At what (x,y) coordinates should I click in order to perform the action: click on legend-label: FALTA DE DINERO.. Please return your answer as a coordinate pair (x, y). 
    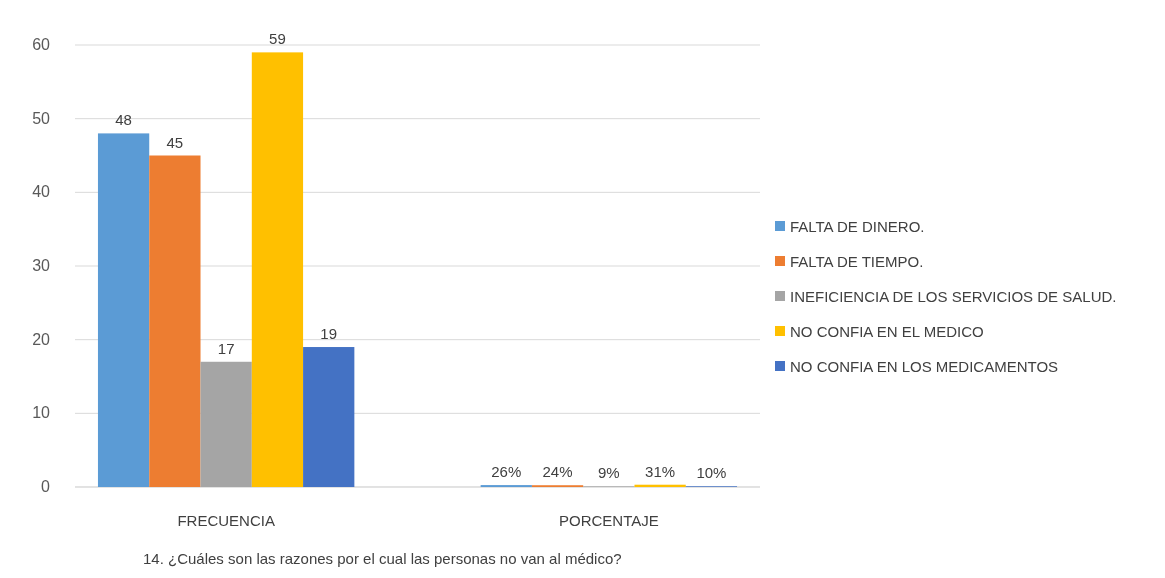
    Looking at the image, I should click on (857, 226).